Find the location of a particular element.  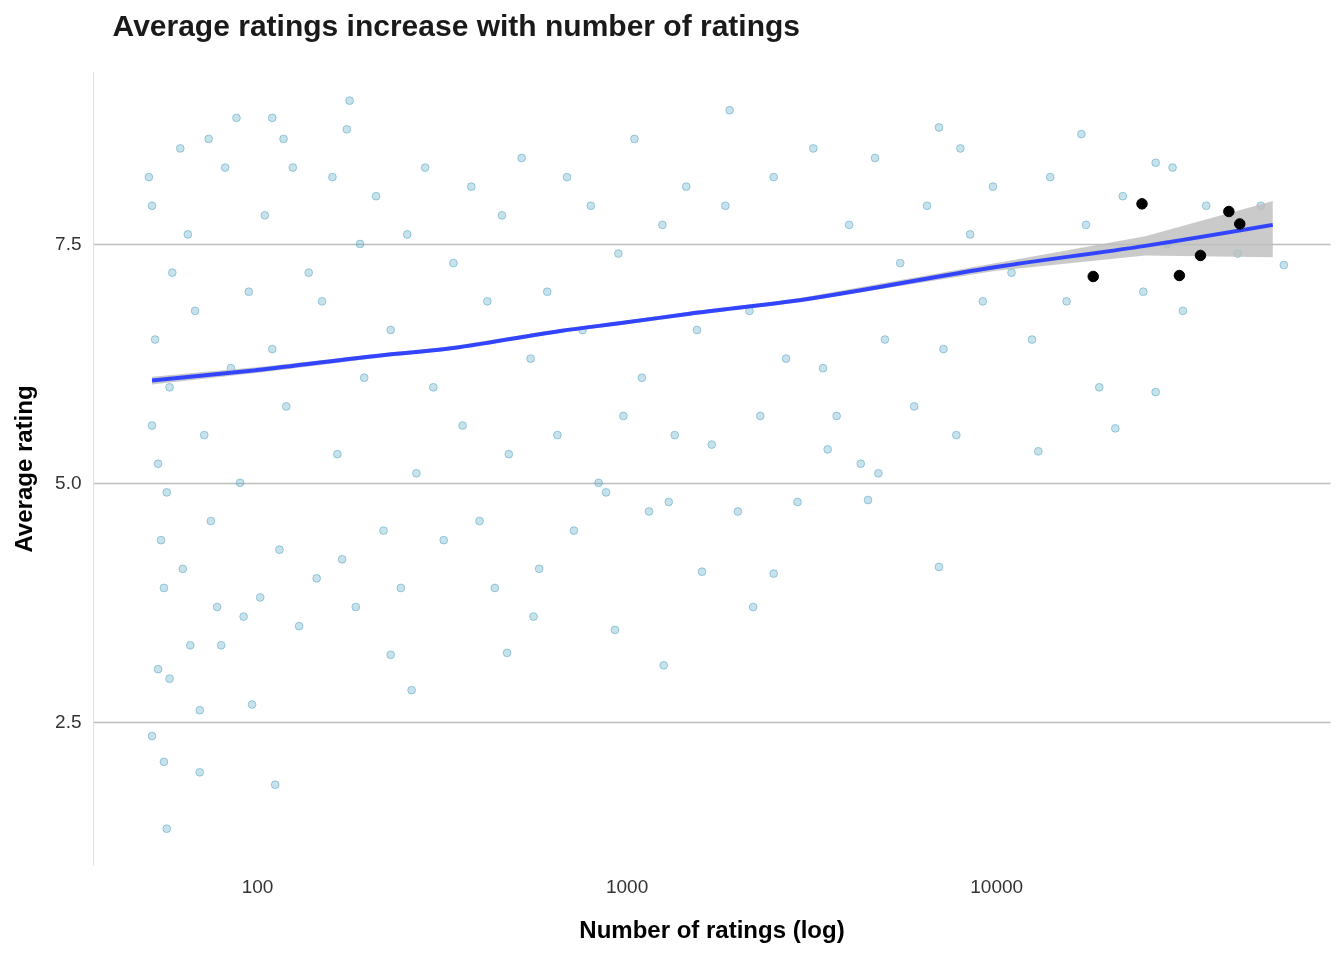

y-tick-label: 2.5 is located at coordinates (68, 722).